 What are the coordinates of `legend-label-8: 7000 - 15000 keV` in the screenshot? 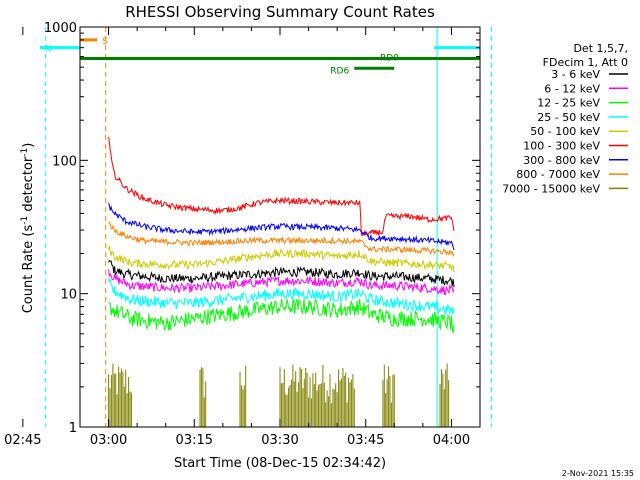 It's located at (551, 188).